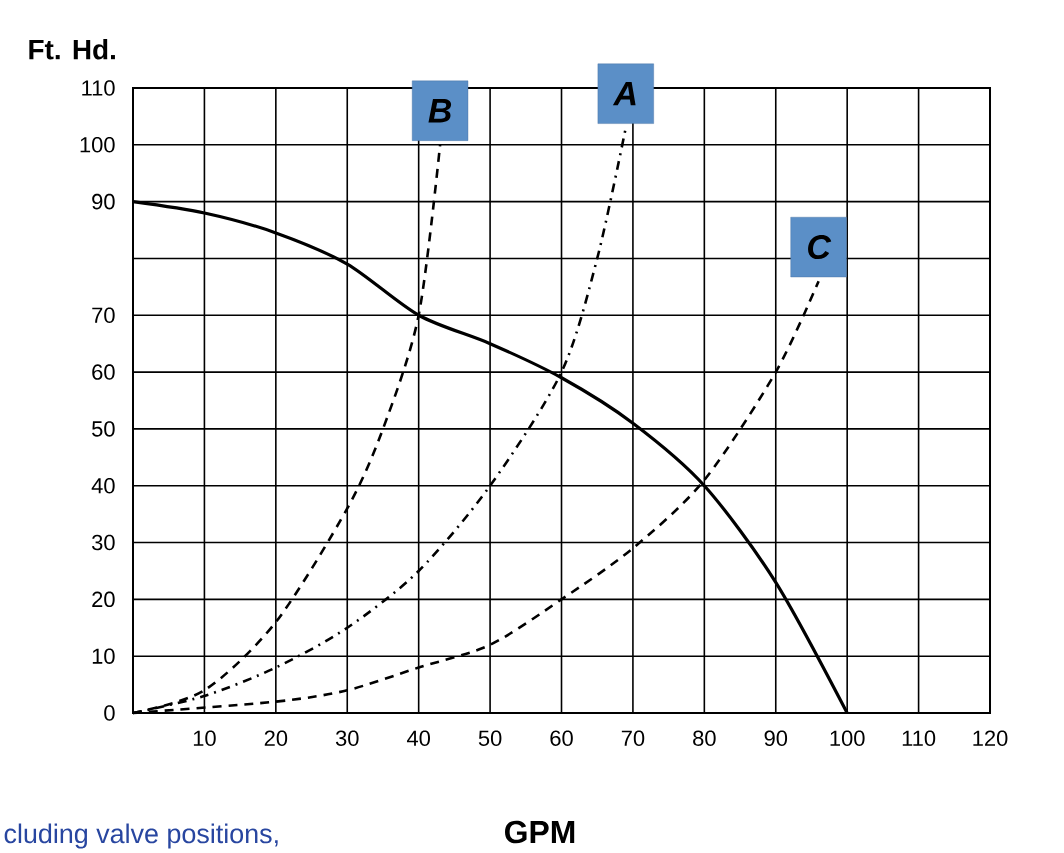  I want to click on series-label: A, so click(624, 94).